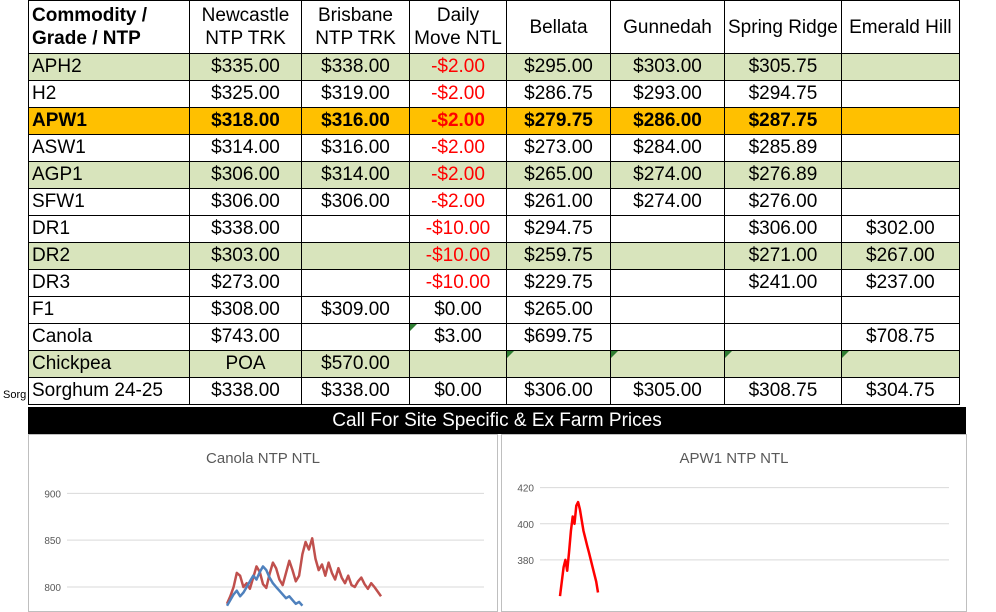 The height and width of the screenshot is (612, 996). I want to click on table-row: F1 $308.00 $309.00 $0.00 $265.00, so click(494, 310).